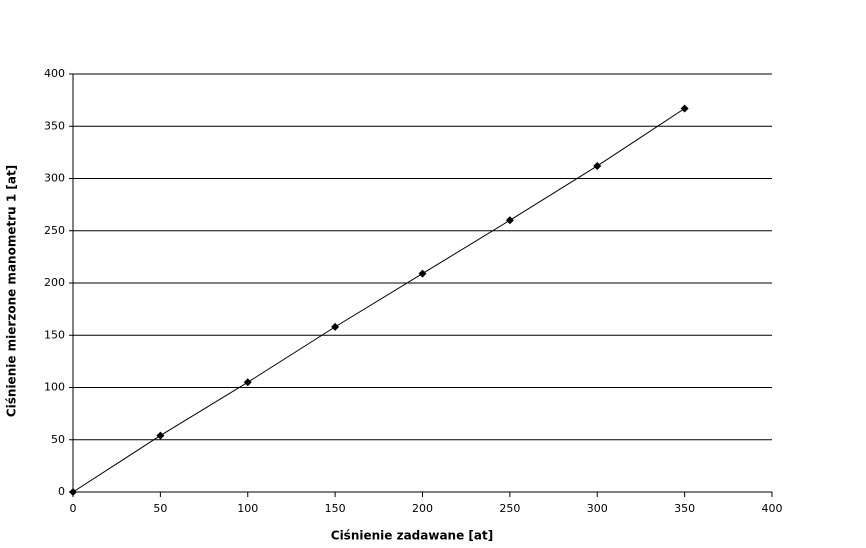 The height and width of the screenshot is (548, 866). I want to click on x-tick-label: 0, so click(73, 508).